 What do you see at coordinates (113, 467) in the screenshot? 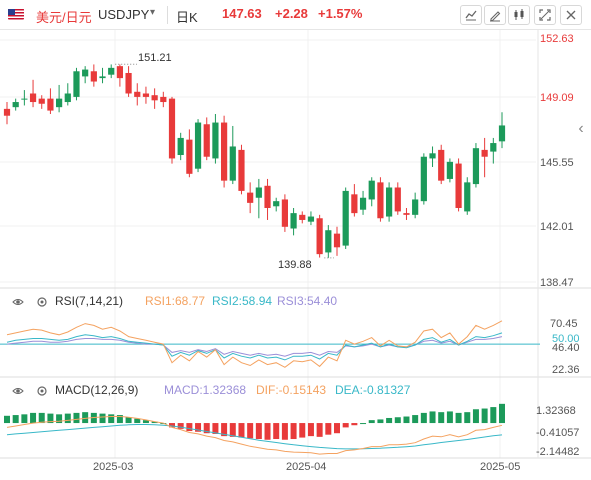
I see `date-axis-label: 2025-03` at bounding box center [113, 467].